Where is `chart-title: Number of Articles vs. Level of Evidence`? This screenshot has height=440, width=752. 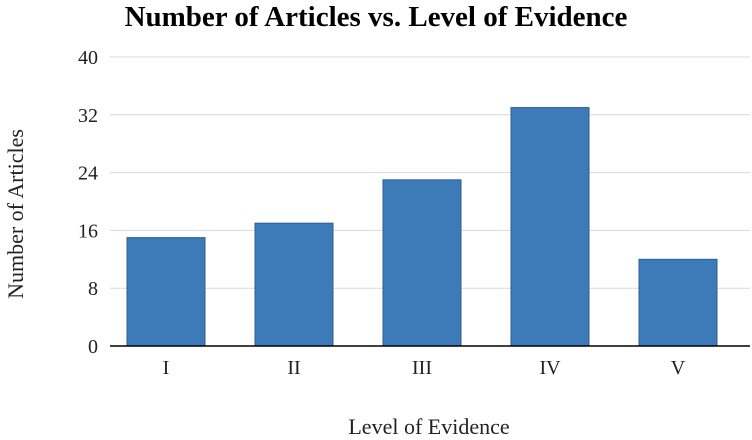
chart-title: Number of Articles vs. Level of Evidence is located at coordinates (376, 17).